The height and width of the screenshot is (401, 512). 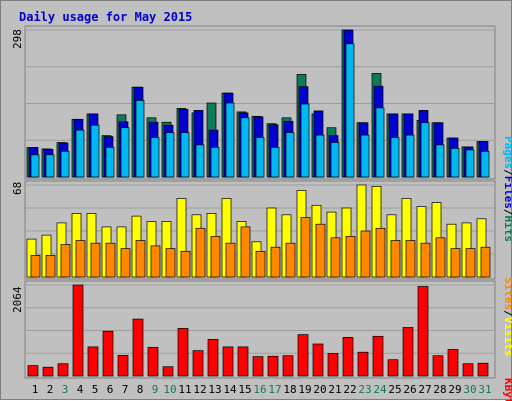 What do you see at coordinates (274, 389) in the screenshot?
I see `day-label: 17` at bounding box center [274, 389].